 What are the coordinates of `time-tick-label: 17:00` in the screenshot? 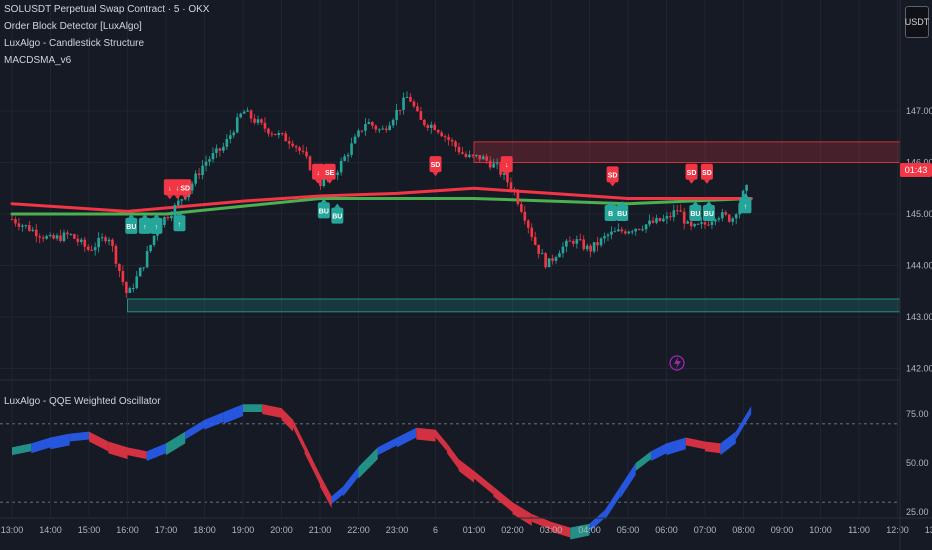 It's located at (166, 530).